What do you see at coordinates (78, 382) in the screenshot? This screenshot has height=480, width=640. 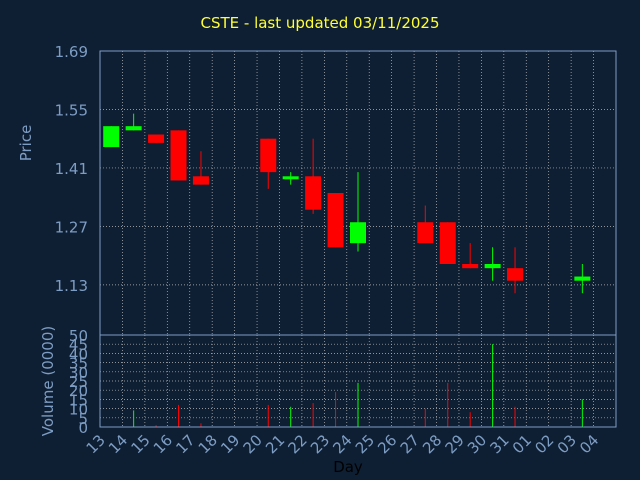 I see `volume-tick-label: 25` at bounding box center [78, 382].